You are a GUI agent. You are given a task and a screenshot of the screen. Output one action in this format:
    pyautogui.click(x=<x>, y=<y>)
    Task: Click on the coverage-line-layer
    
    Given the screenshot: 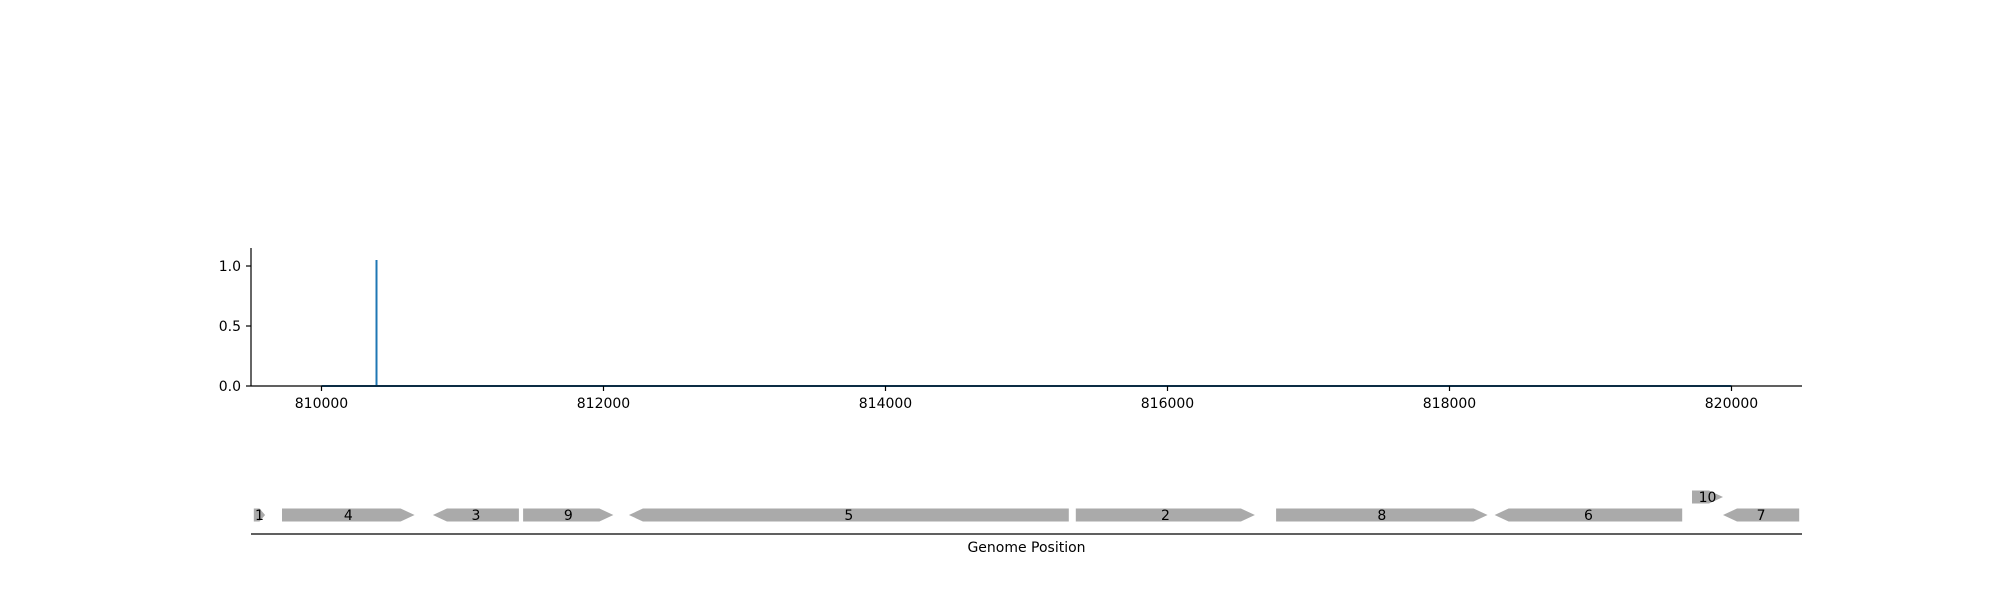 What is the action you would take?
    pyautogui.click(x=1026, y=323)
    